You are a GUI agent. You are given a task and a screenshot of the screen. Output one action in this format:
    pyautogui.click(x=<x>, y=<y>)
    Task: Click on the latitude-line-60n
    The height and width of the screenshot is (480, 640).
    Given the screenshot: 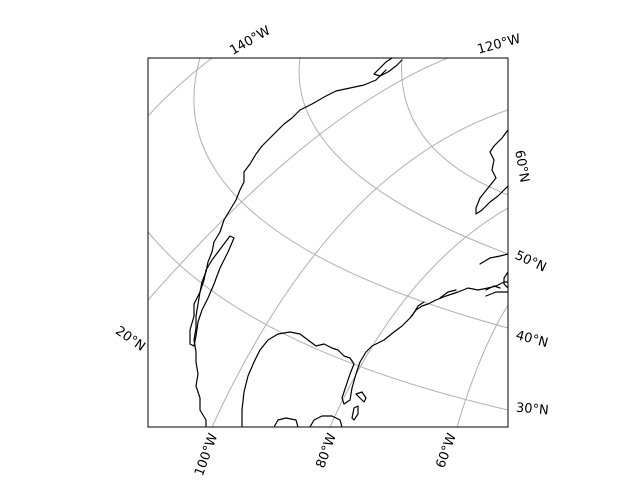 What is the action you would take?
    pyautogui.click(x=454, y=127)
    